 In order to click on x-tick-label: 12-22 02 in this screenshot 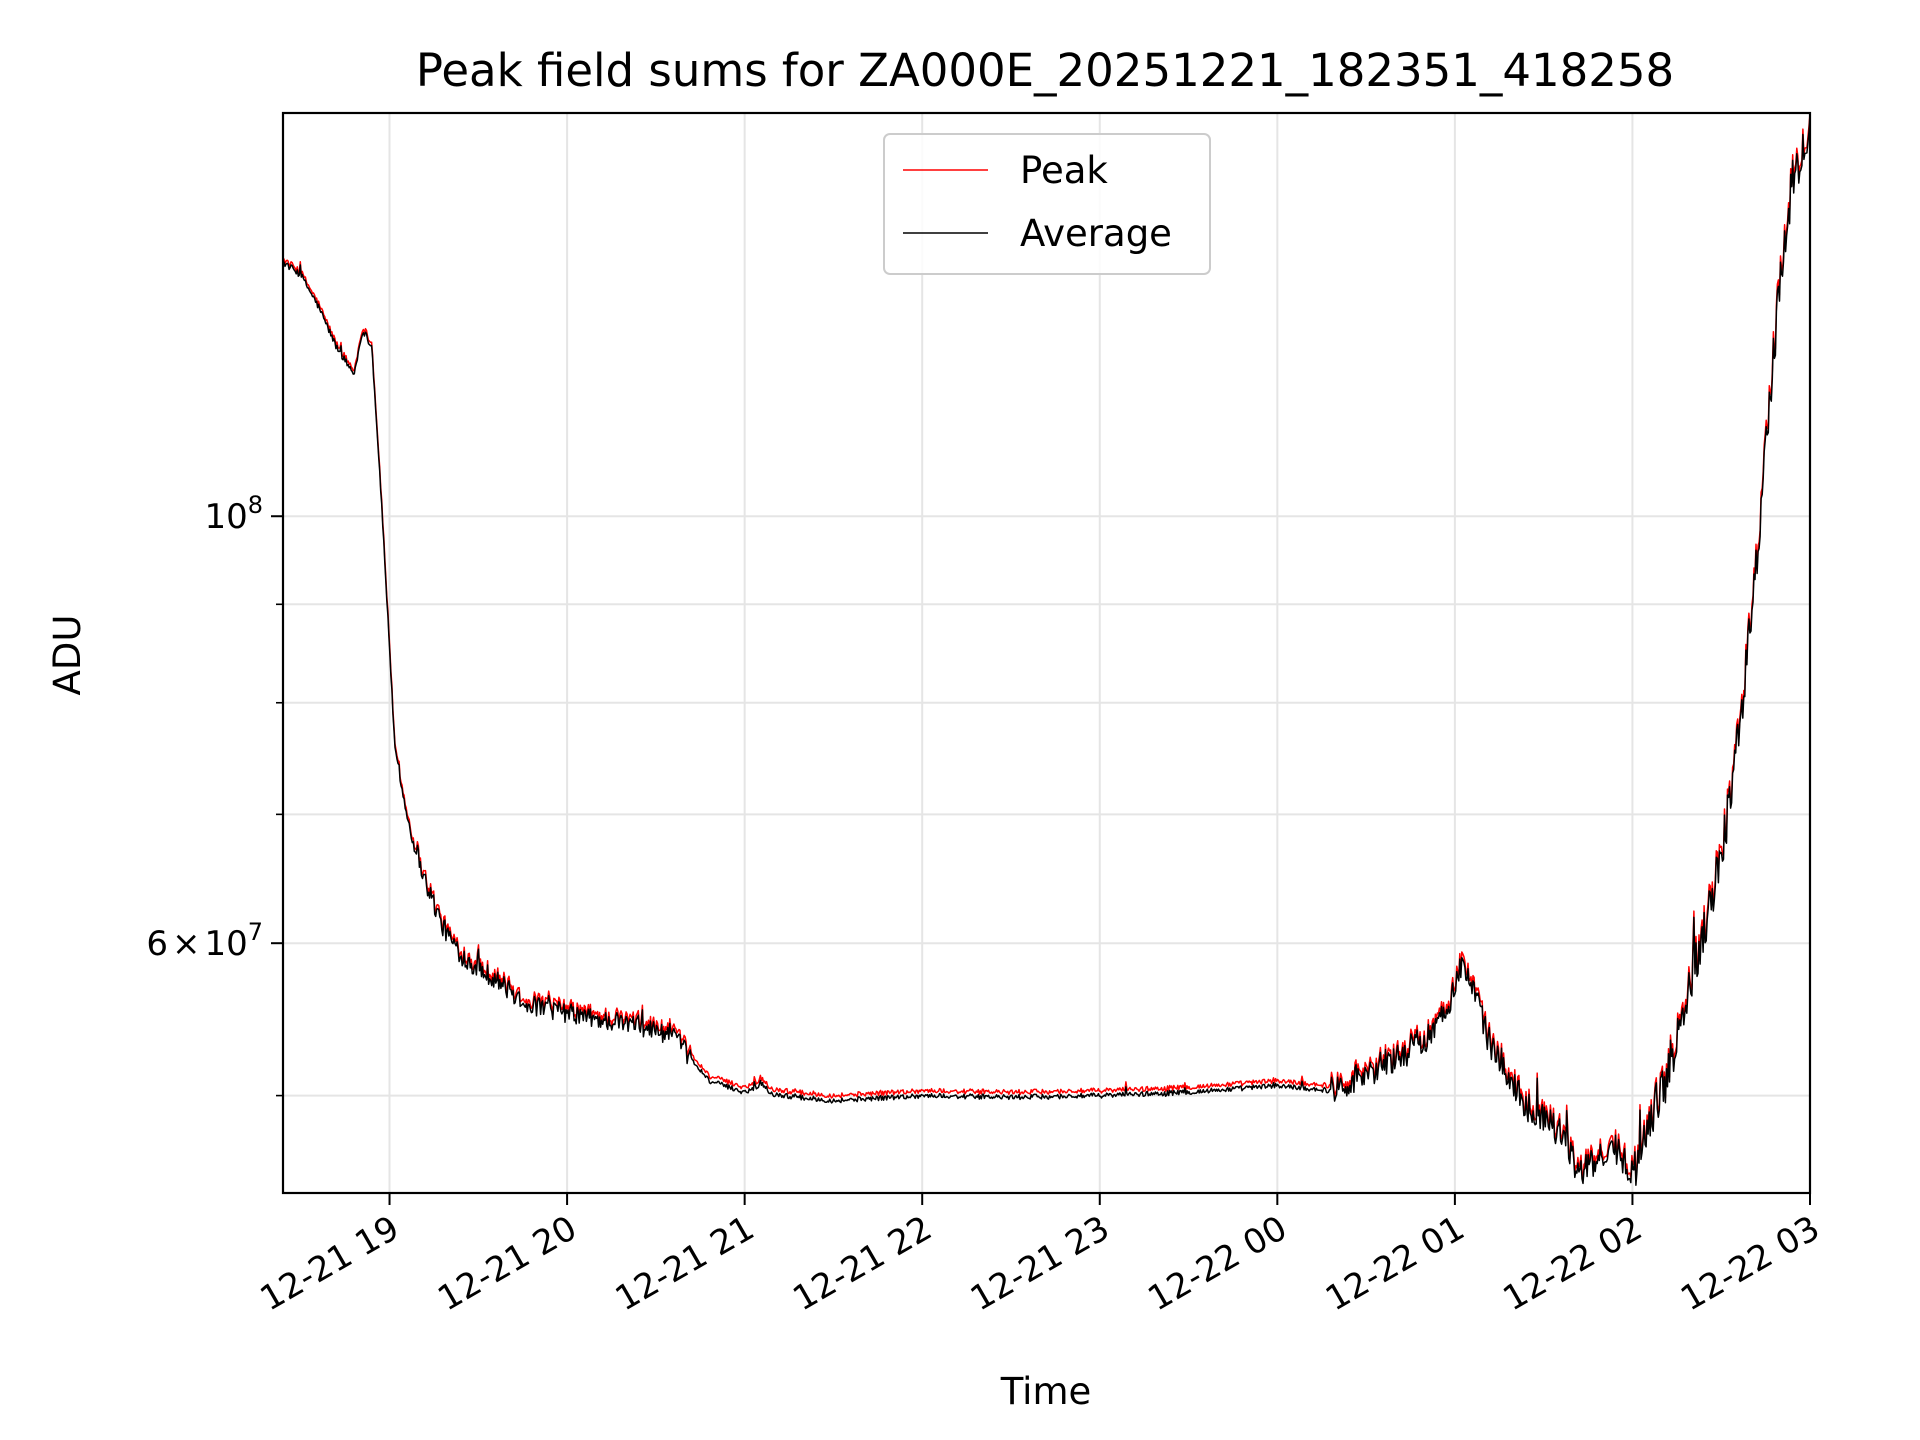, I will do `click(1573, 1263)`.